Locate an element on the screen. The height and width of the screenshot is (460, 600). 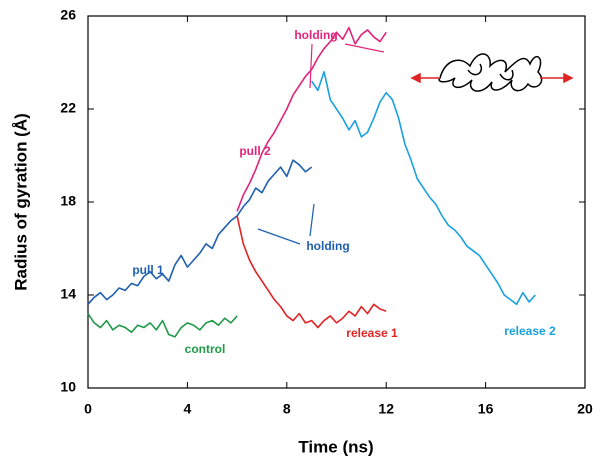
y-tick-label: 26 is located at coordinates (68, 15).